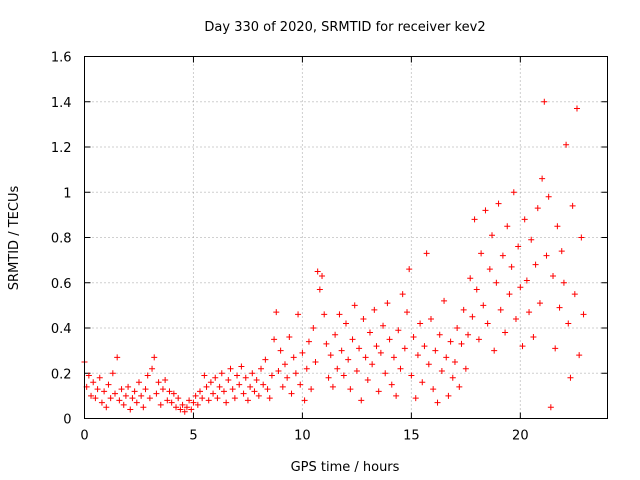 This screenshot has width=640, height=480. What do you see at coordinates (61, 103) in the screenshot?
I see `y-tick-label: 1.4` at bounding box center [61, 103].